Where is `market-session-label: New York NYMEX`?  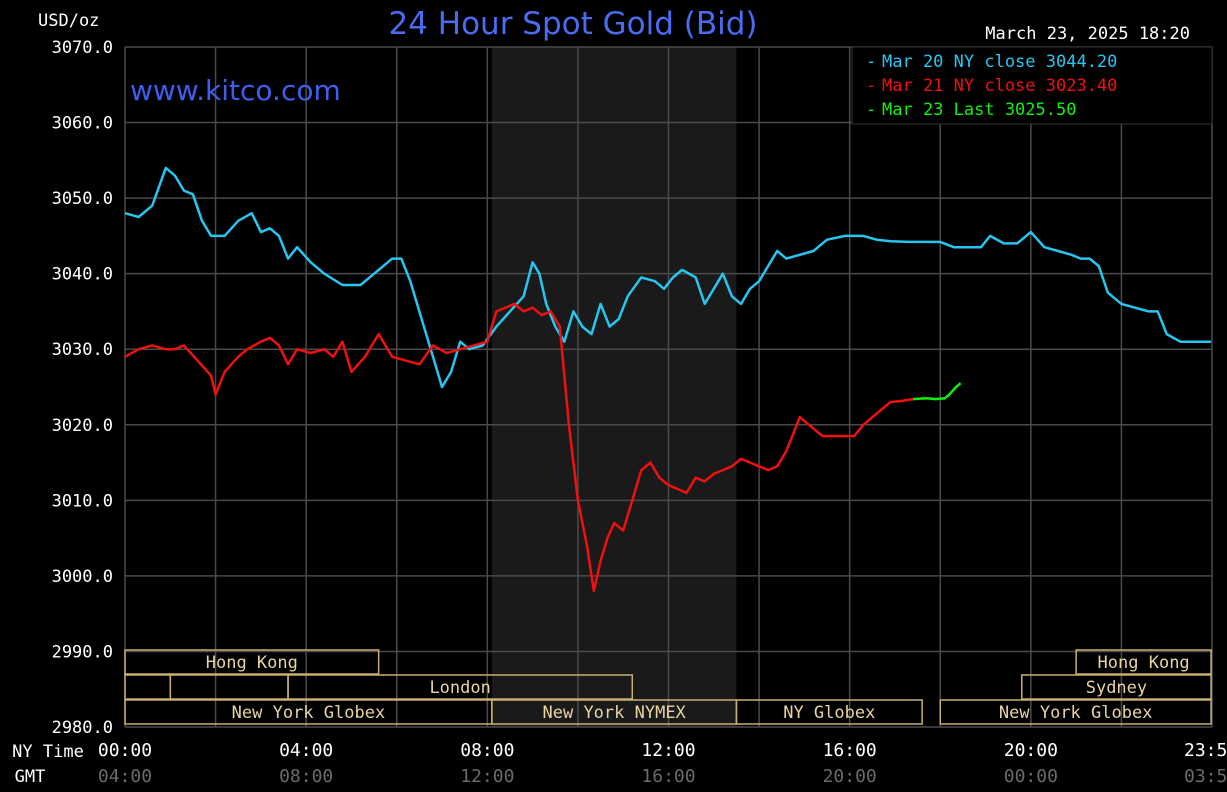 market-session-label: New York NYMEX is located at coordinates (615, 713).